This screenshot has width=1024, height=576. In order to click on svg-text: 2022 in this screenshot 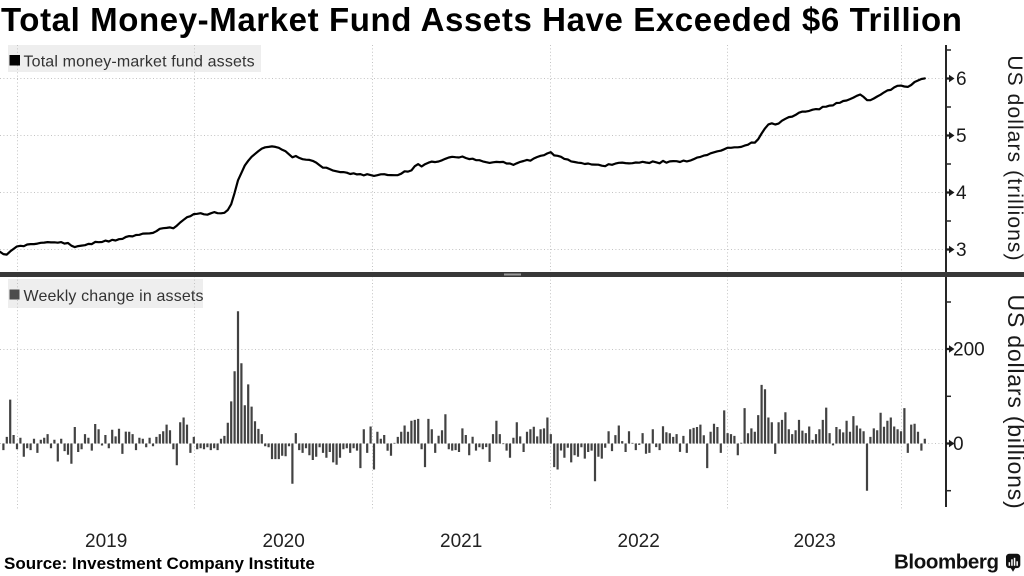, I will do `click(639, 541)`.